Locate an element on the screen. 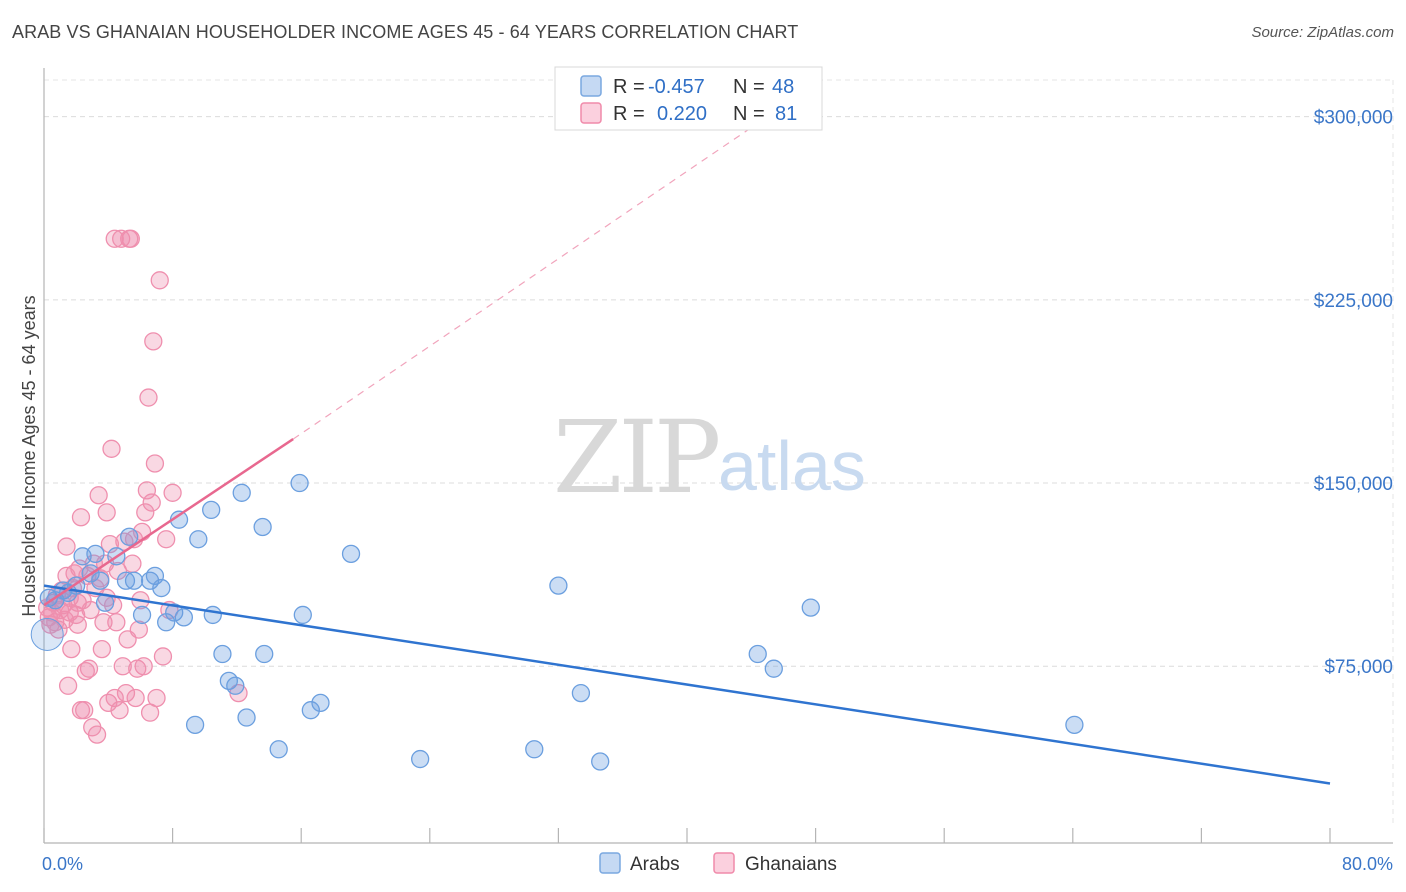  x-tick-labels: 0.0% 80.0% is located at coordinates (717, 864).